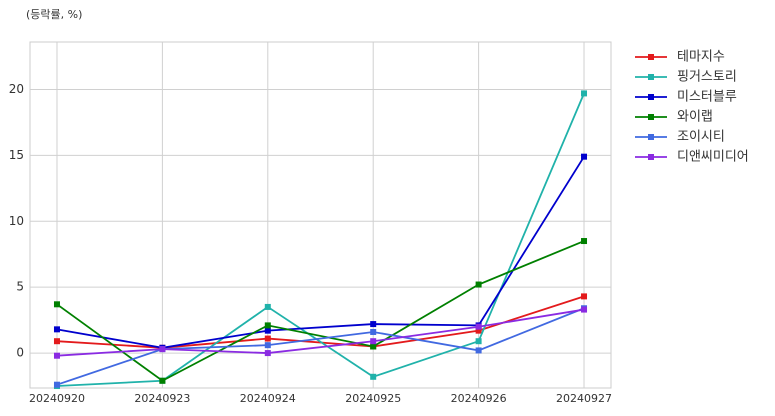  Describe the element at coordinates (713, 157) in the screenshot. I see `legend-label: 디앤씨미디어` at that location.